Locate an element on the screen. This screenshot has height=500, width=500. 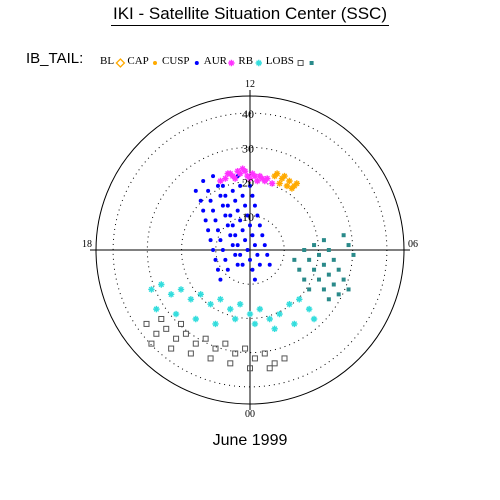
radial-tick-label: 40 is located at coordinates (248, 114).